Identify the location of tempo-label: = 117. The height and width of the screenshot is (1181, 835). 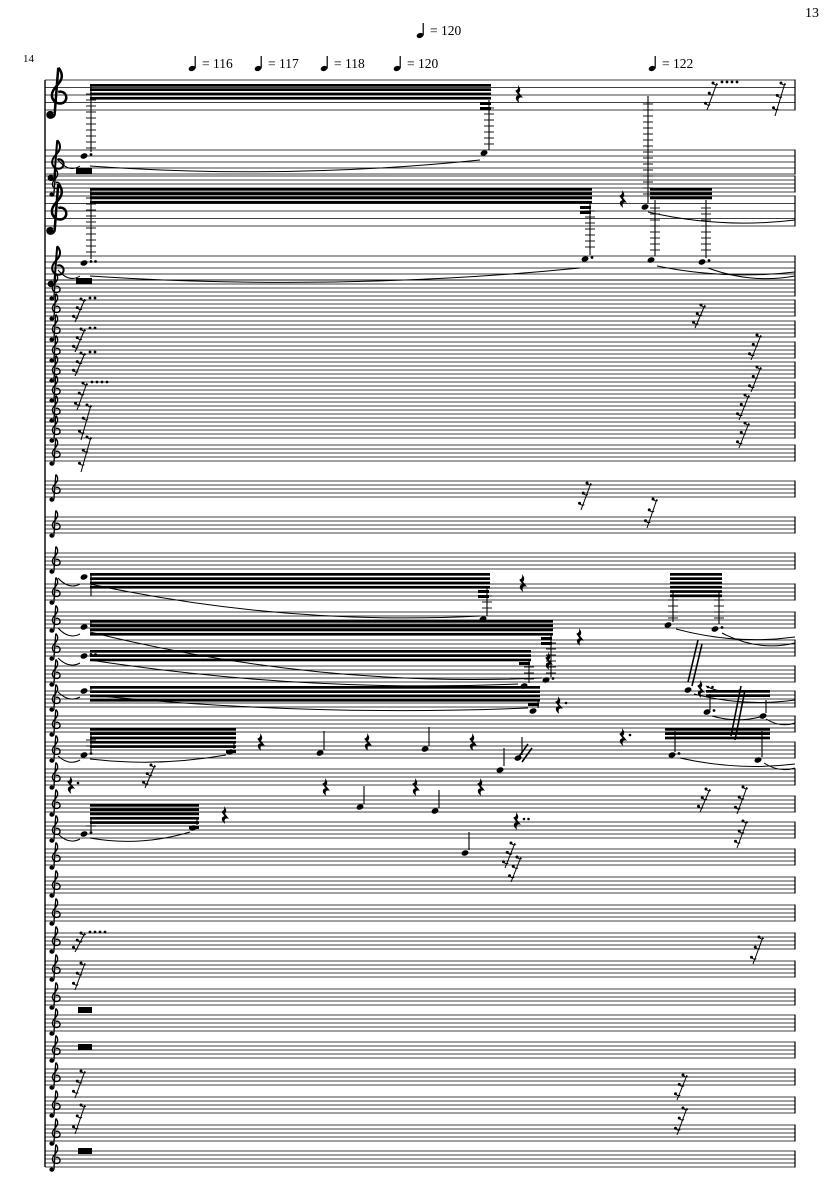
(283, 63).